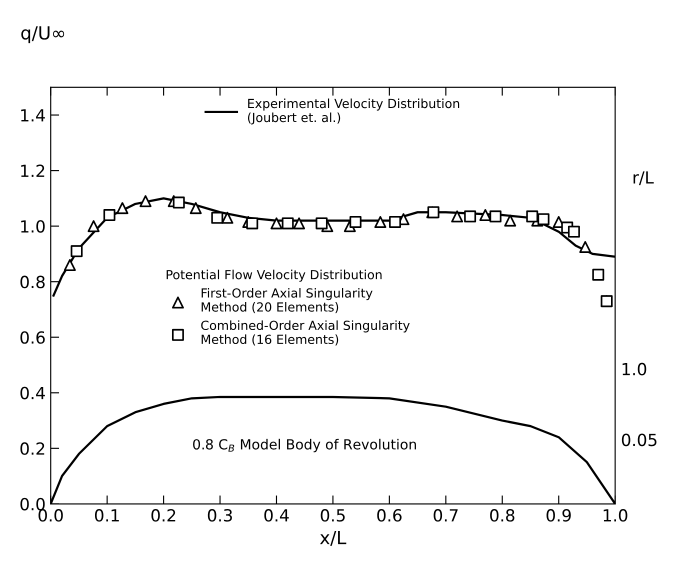 This screenshot has height=563, width=676. Describe the element at coordinates (502, 515) in the screenshot. I see `x-tick-label: 0.8` at that location.